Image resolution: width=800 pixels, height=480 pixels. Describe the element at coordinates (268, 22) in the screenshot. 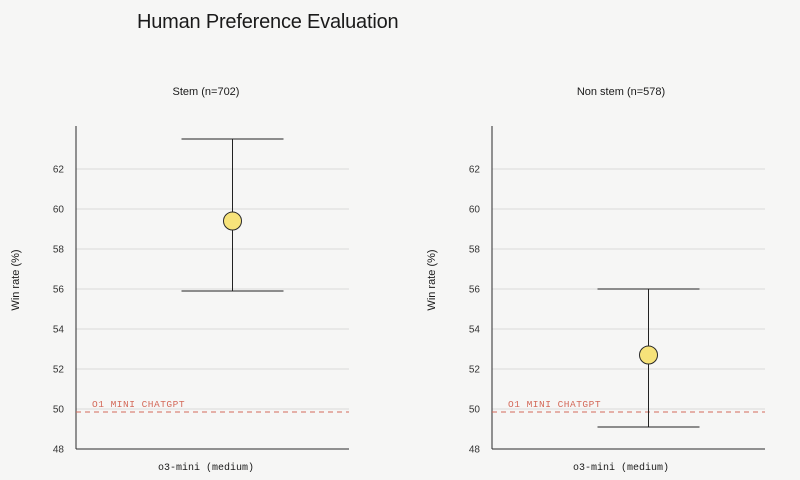

I see `page-title: Human Preference Evaluation` at that location.